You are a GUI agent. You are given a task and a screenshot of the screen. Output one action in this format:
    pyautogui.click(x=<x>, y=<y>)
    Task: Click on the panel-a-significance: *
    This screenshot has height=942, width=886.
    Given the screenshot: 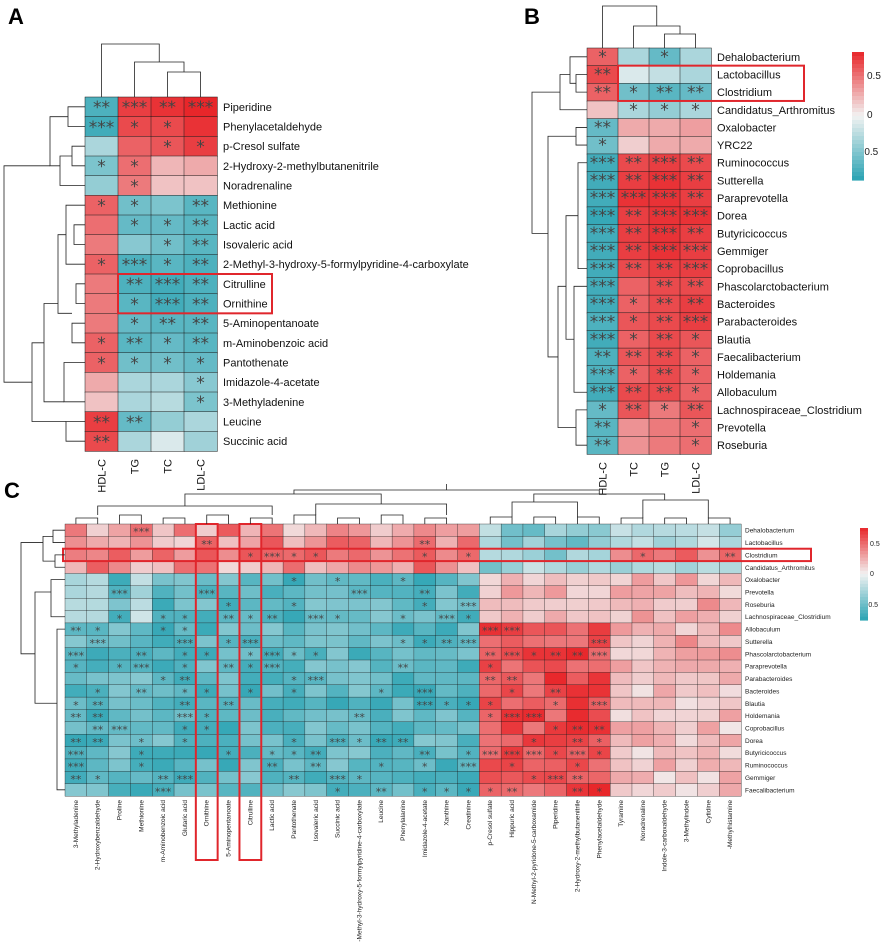 What is the action you would take?
    pyautogui.click(x=101, y=265)
    